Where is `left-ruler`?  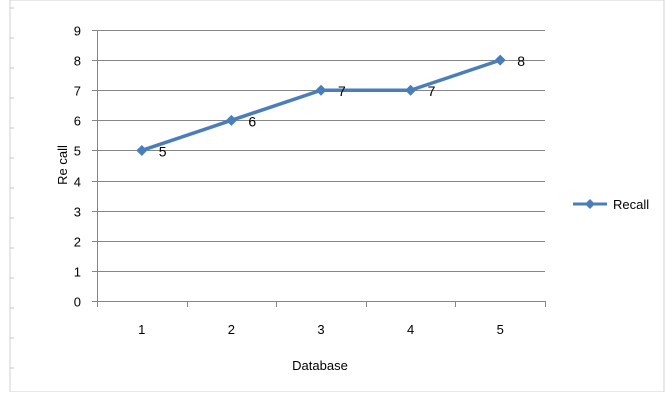
left-ruler is located at coordinates (12, 188).